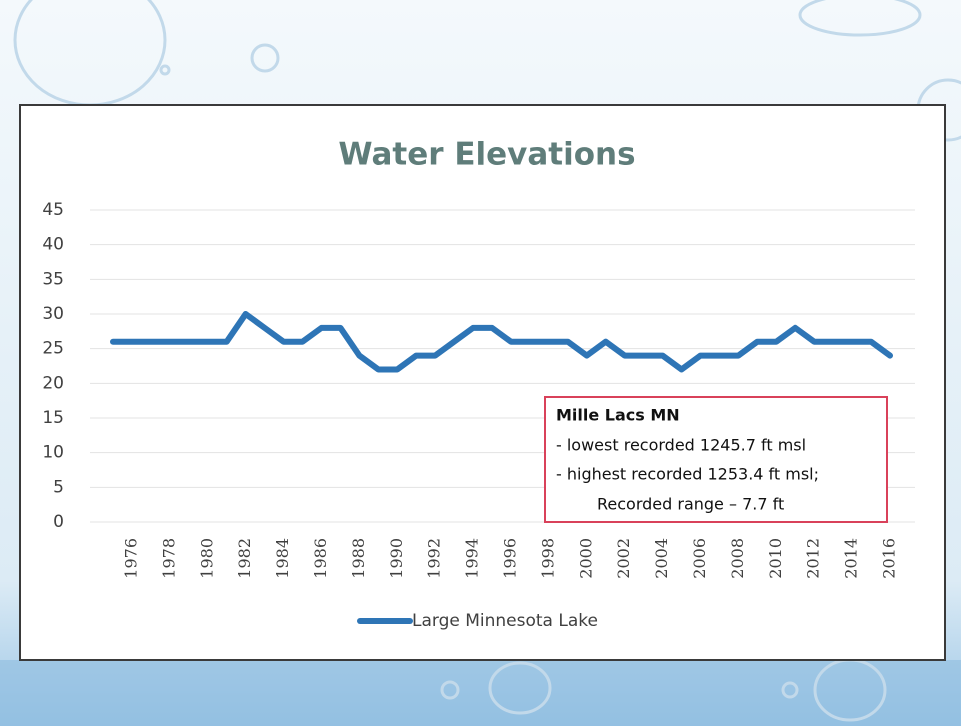  Describe the element at coordinates (53, 453) in the screenshot. I see `y-tick-label: 10` at that location.